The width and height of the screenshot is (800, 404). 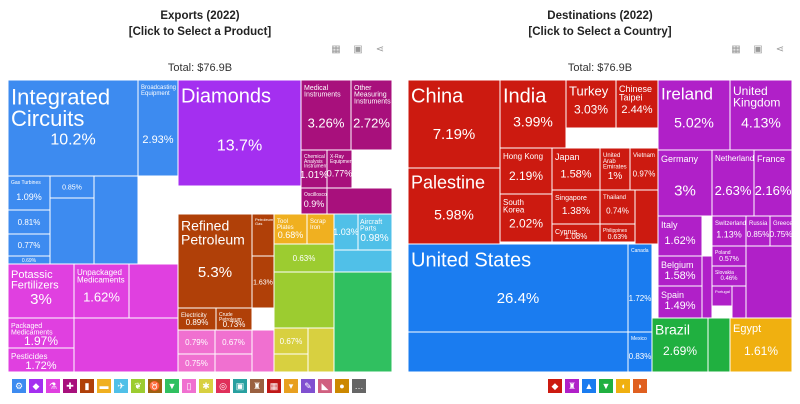 I want to click on destinations-cell-italy: Italy 1.62%, so click(x=680, y=236).